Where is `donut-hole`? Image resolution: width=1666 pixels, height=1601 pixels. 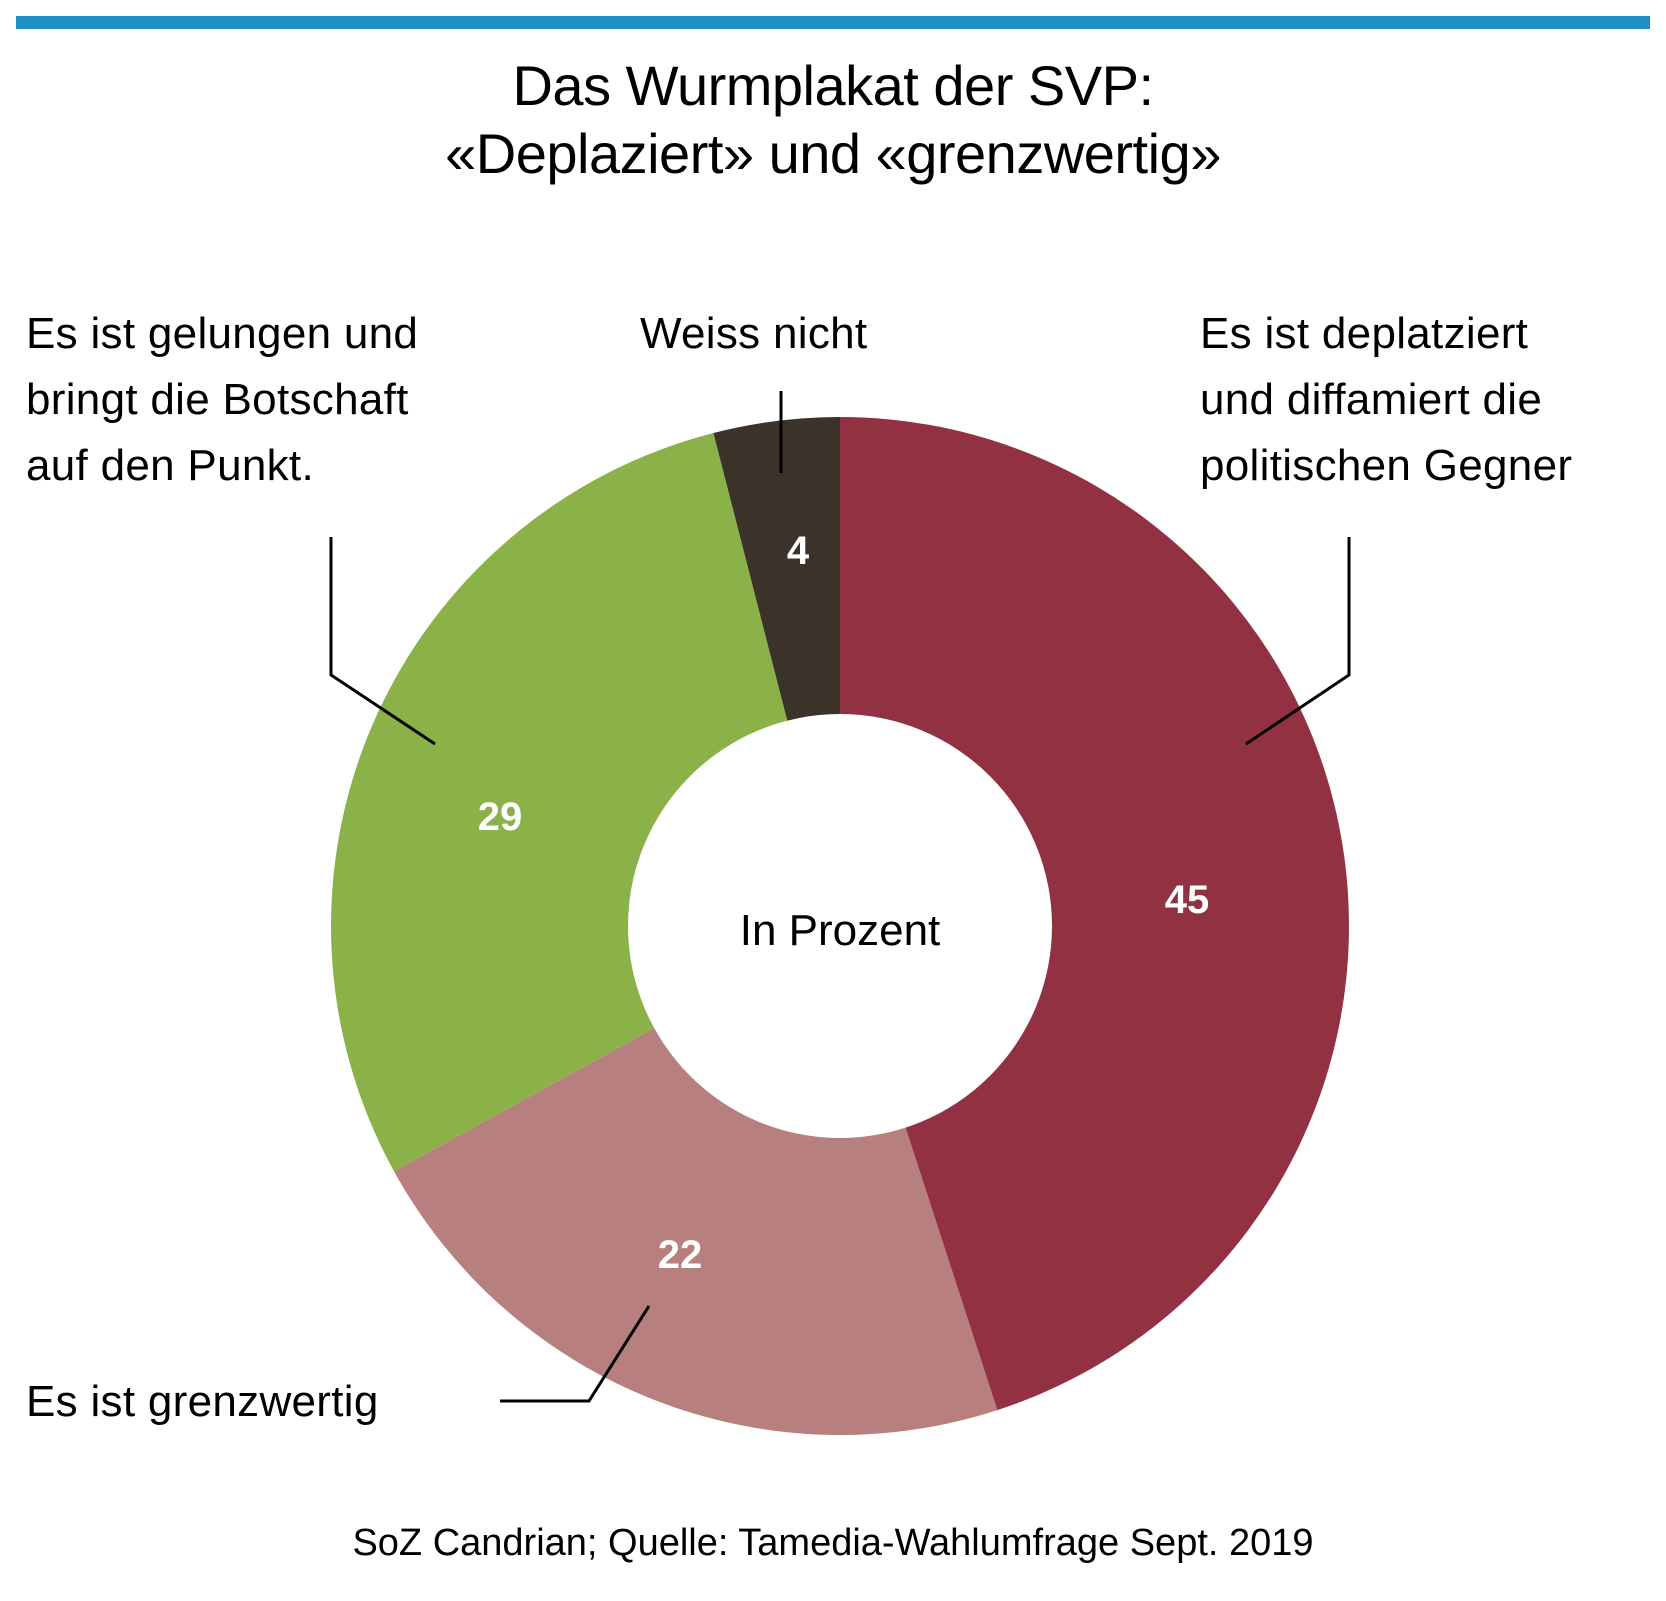
donut-hole is located at coordinates (840, 926).